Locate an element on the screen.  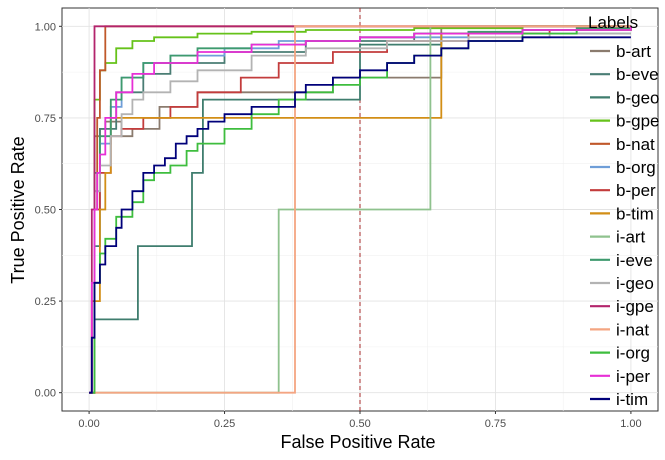
legend-label-b-nat: b-nat is located at coordinates (635, 144).